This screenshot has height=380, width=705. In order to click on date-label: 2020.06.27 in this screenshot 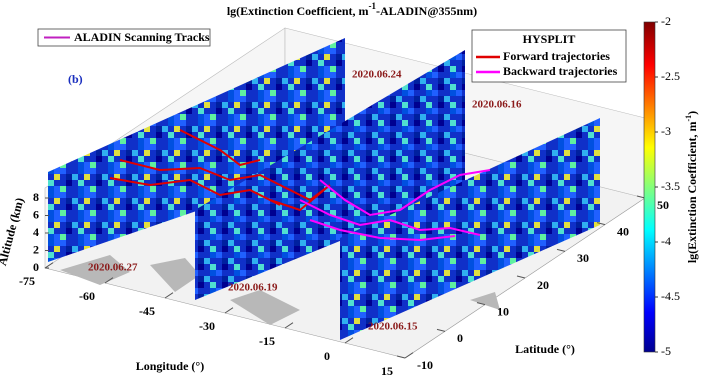, I will do `click(113, 268)`.